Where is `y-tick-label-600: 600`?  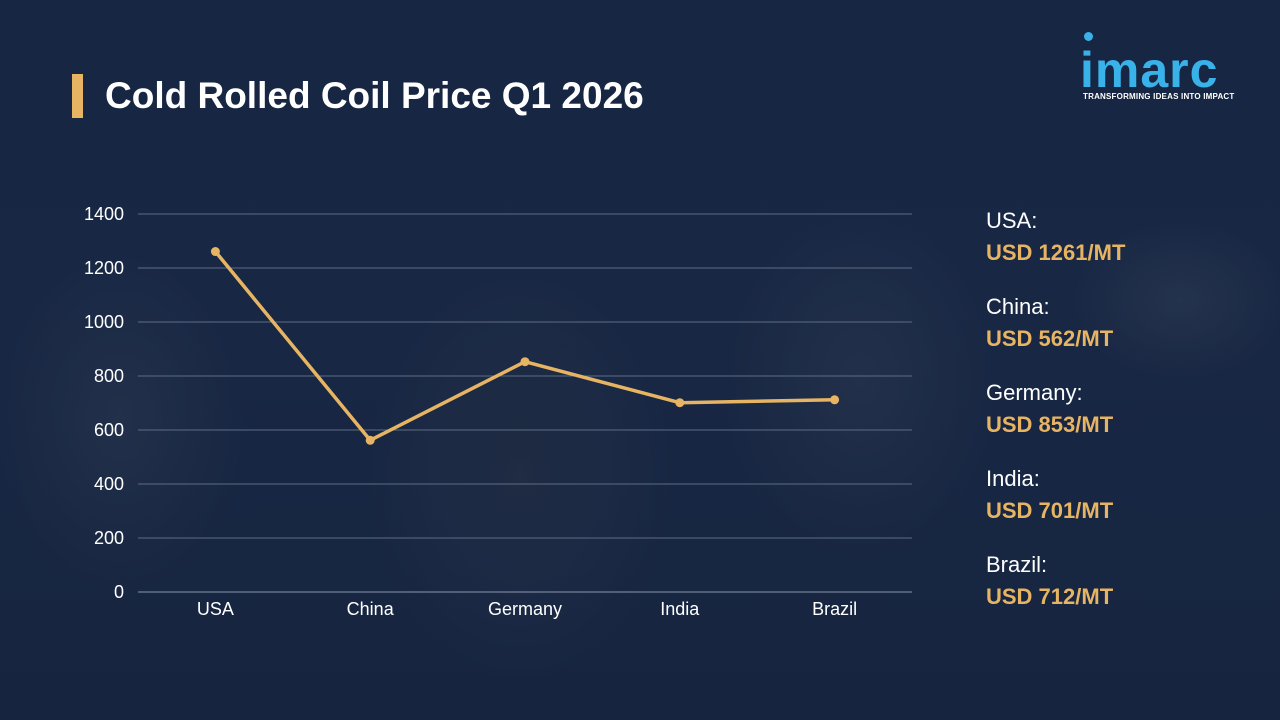 y-tick-label-600: 600 is located at coordinates (109, 430).